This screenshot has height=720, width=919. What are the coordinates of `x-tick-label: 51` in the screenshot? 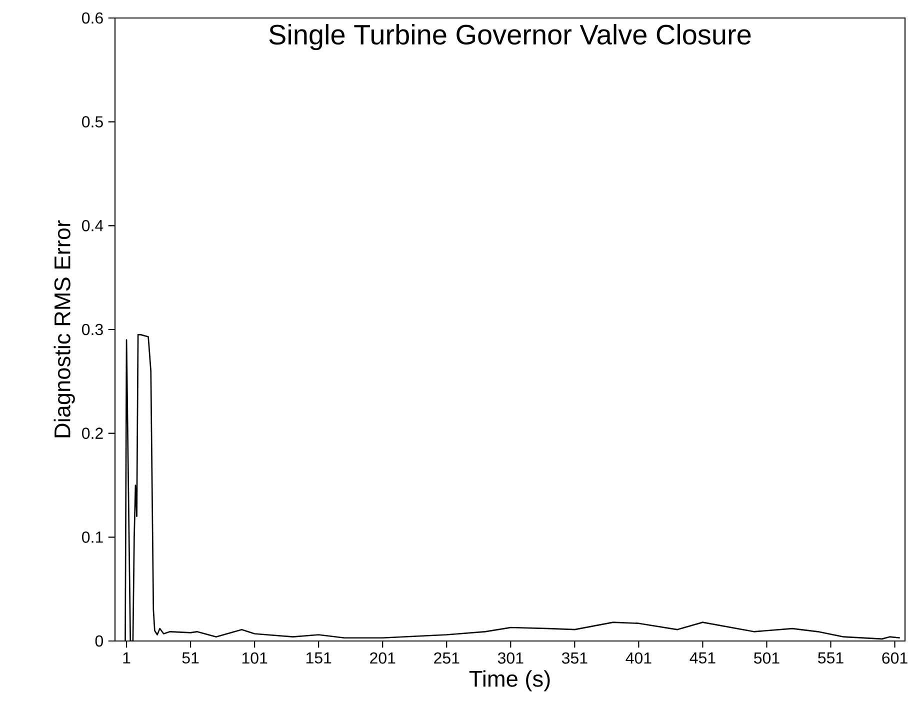 It's located at (190, 658).